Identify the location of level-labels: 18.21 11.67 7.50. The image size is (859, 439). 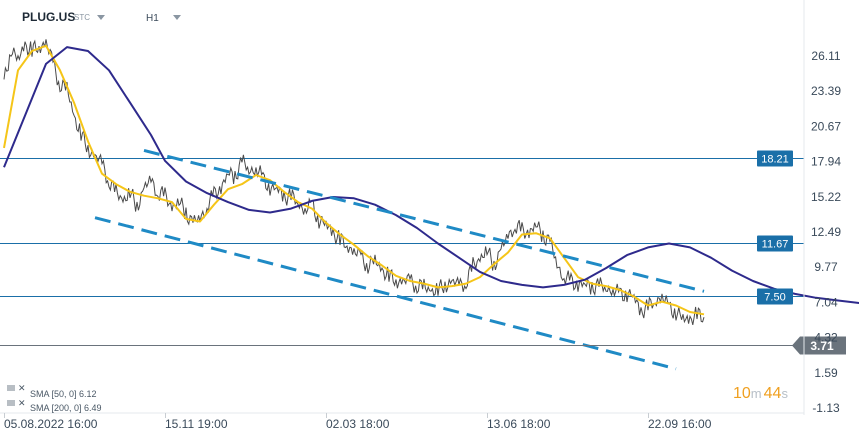
(775, 227).